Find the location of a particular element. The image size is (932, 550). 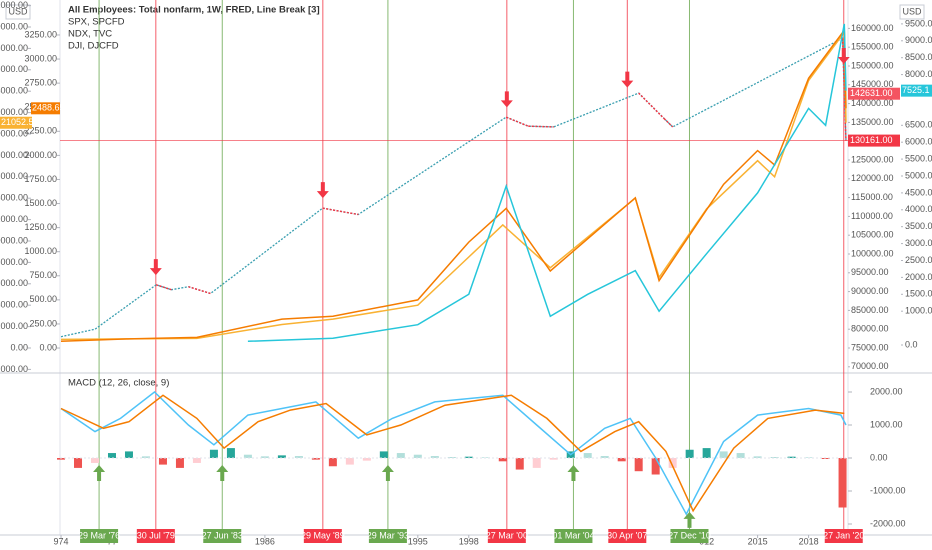

date-tag-label: 29 Mar '93 is located at coordinates (388, 535).